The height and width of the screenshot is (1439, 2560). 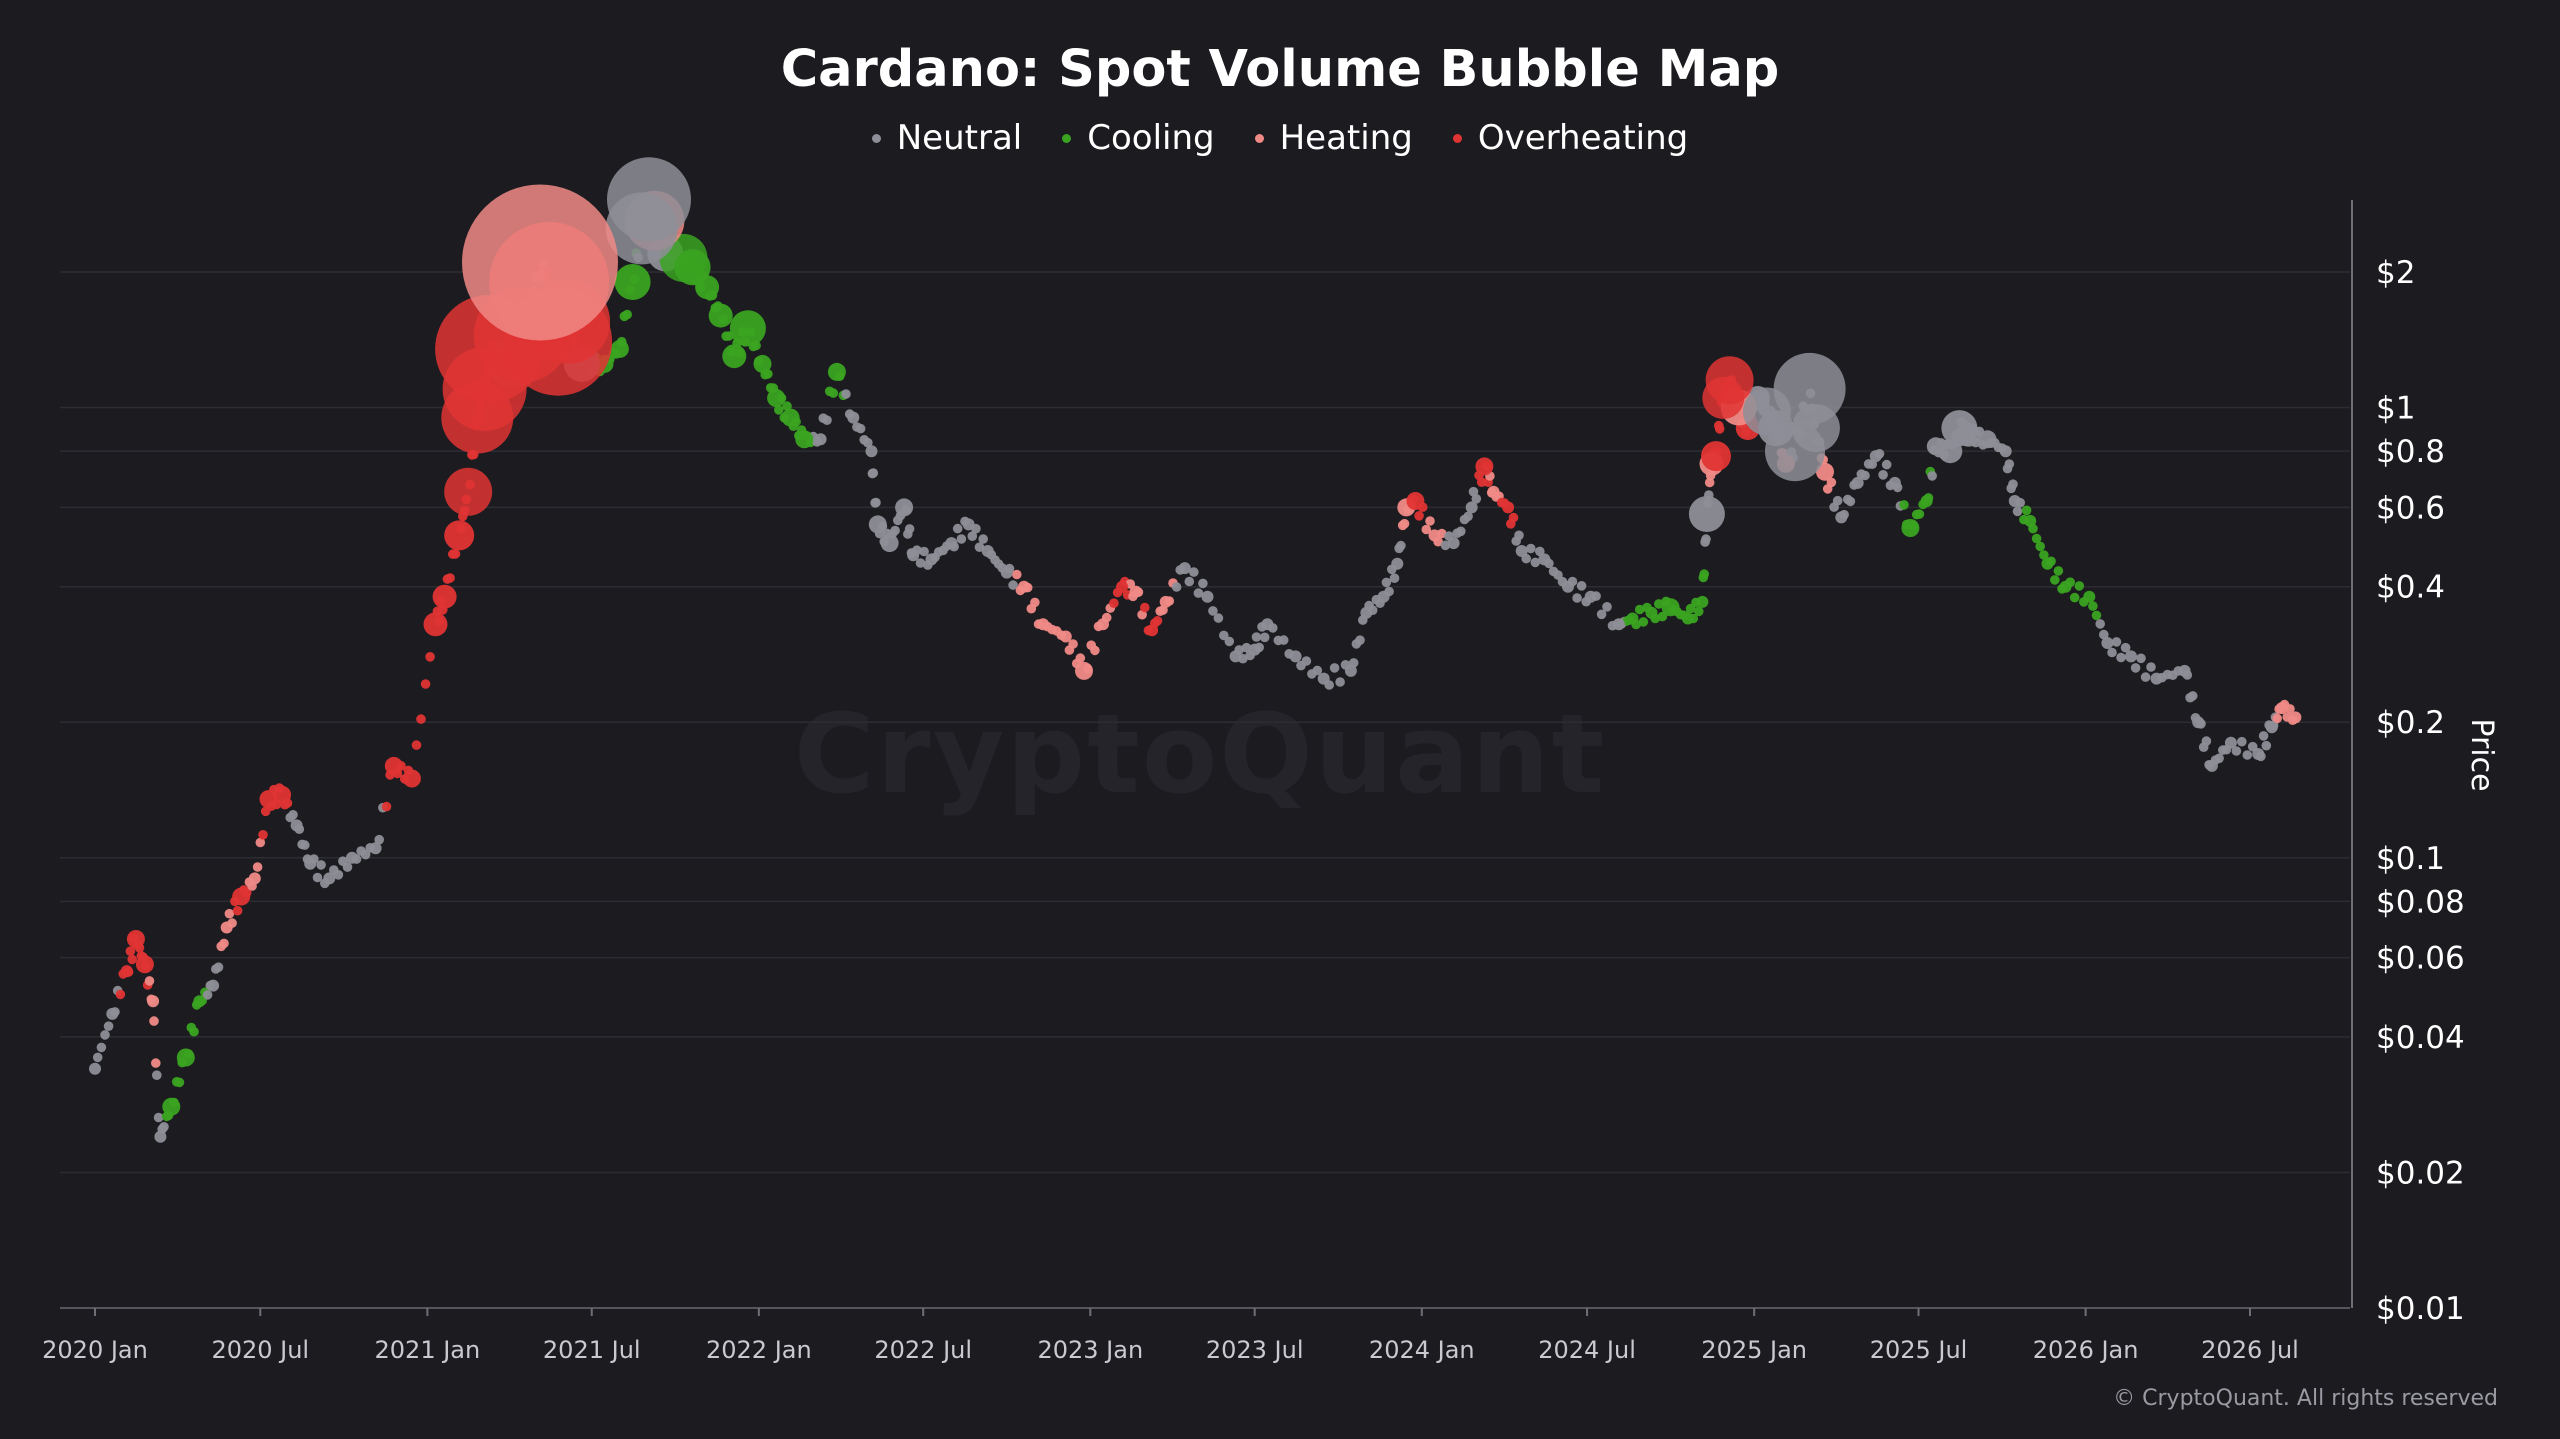 What do you see at coordinates (1570, 138) in the screenshot?
I see `legend-item-overheating: Overheating` at bounding box center [1570, 138].